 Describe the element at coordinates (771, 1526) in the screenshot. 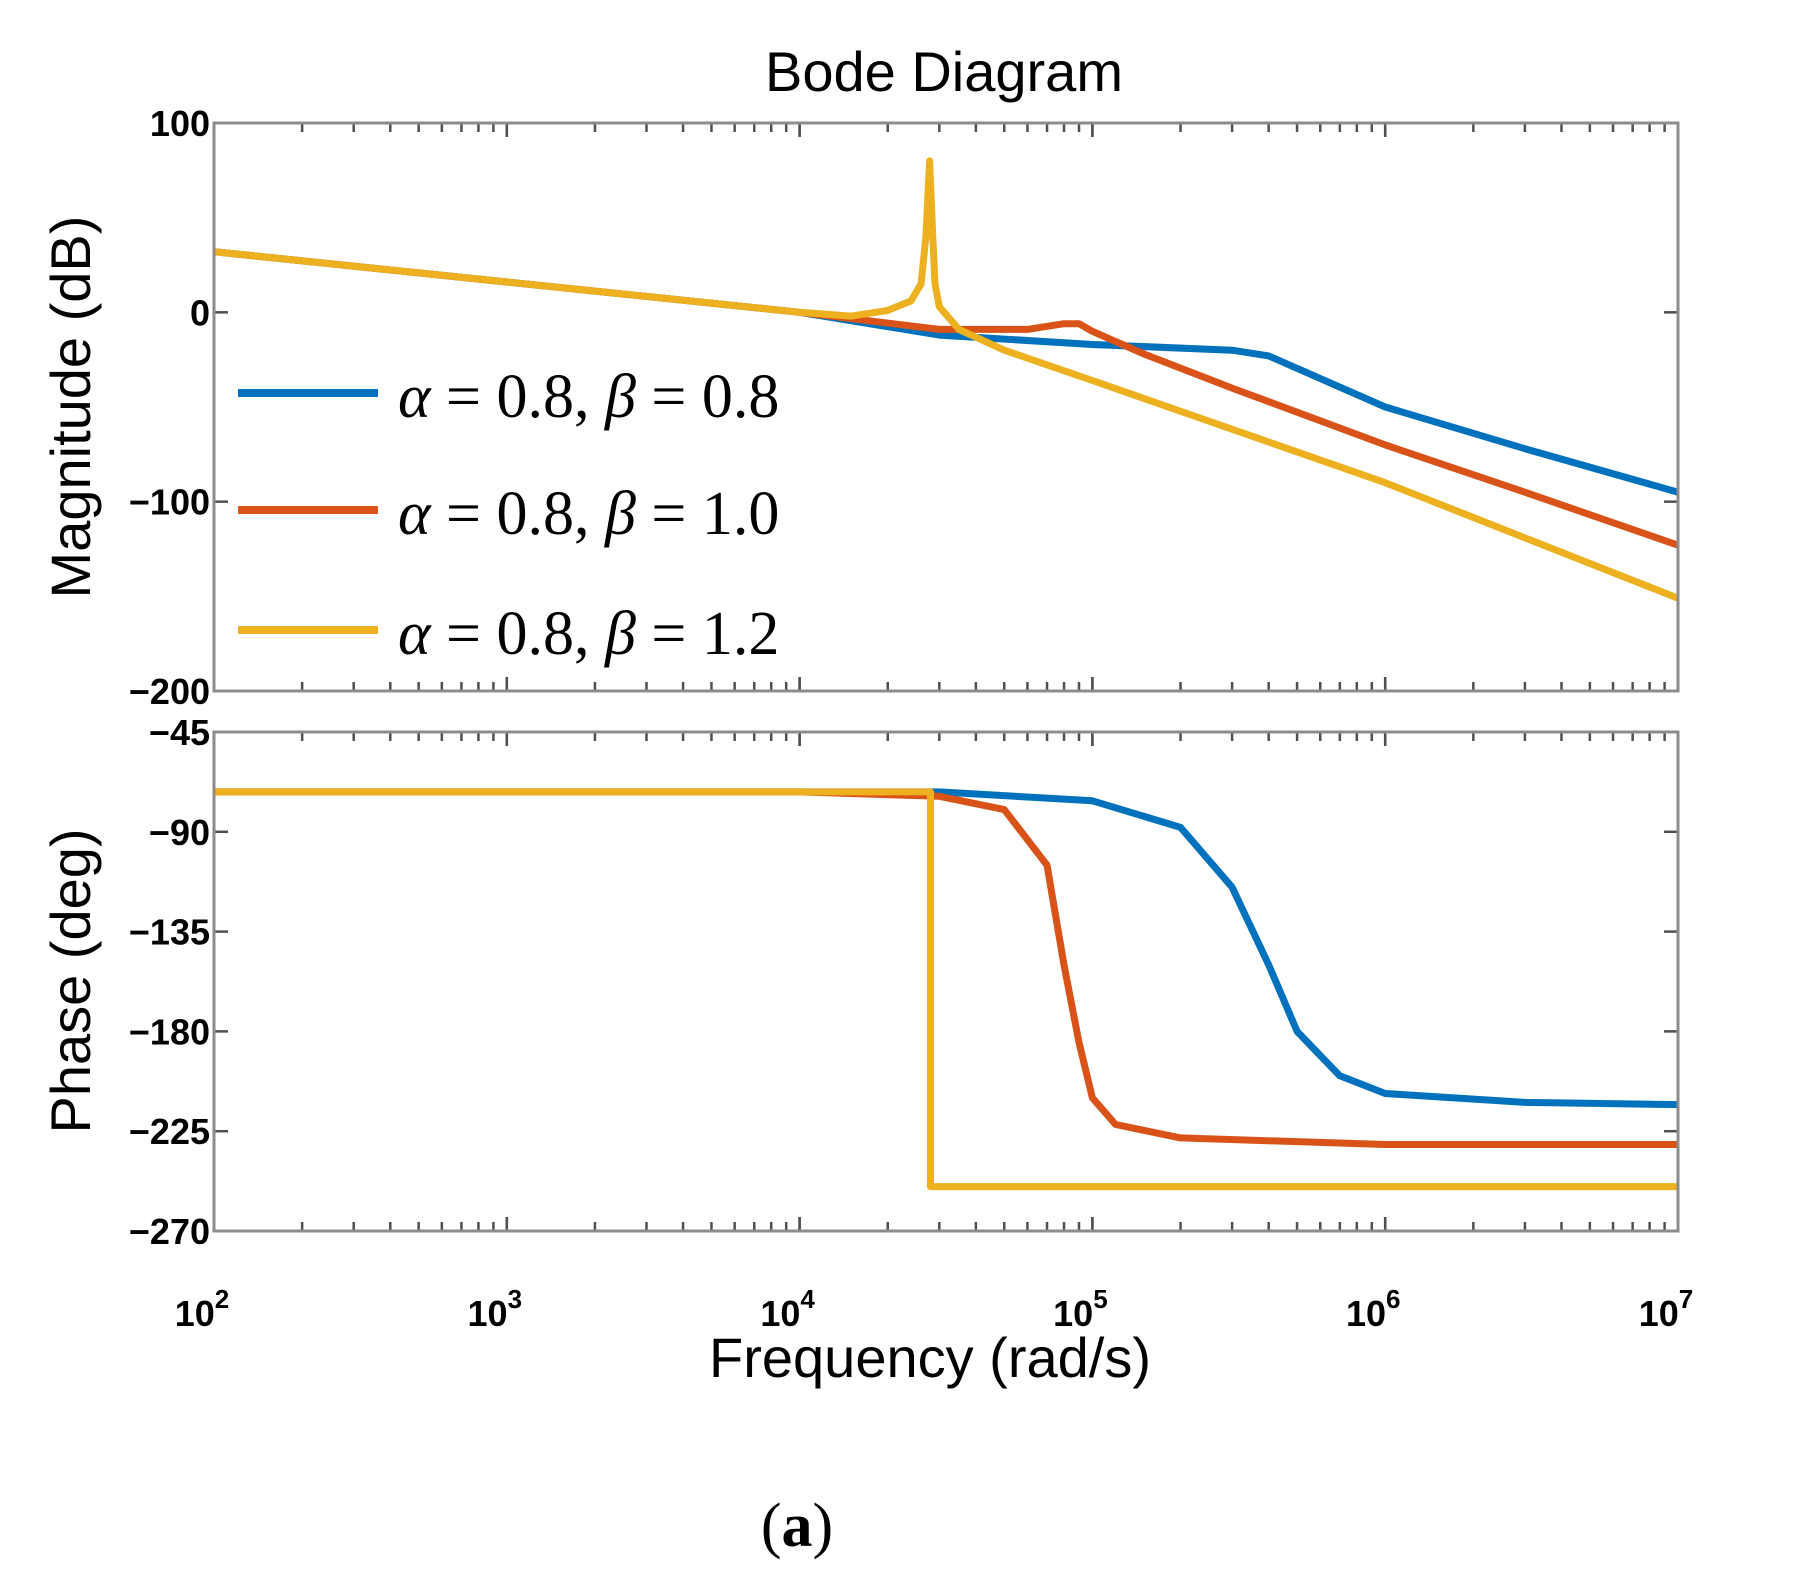

I see `caption-open: (` at that location.